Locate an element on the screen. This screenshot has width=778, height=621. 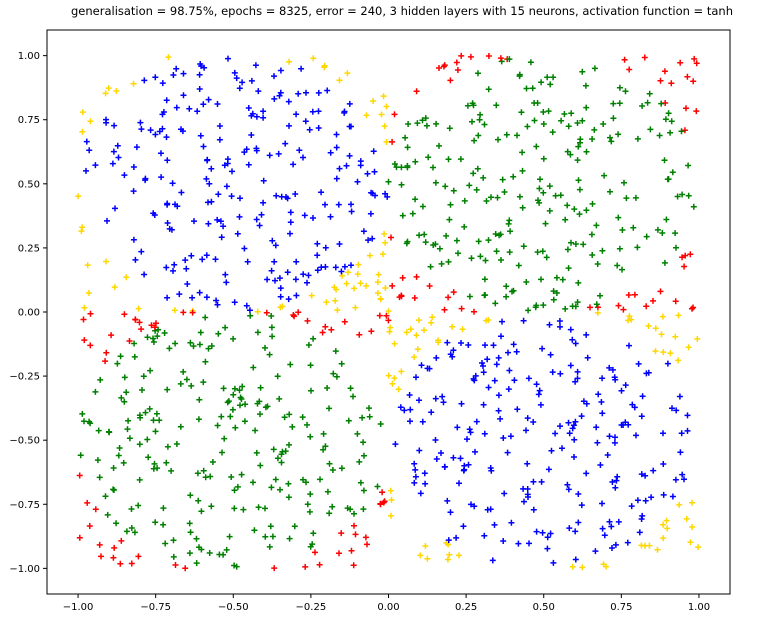
x-tick-label: −0.75 is located at coordinates (155, 607).